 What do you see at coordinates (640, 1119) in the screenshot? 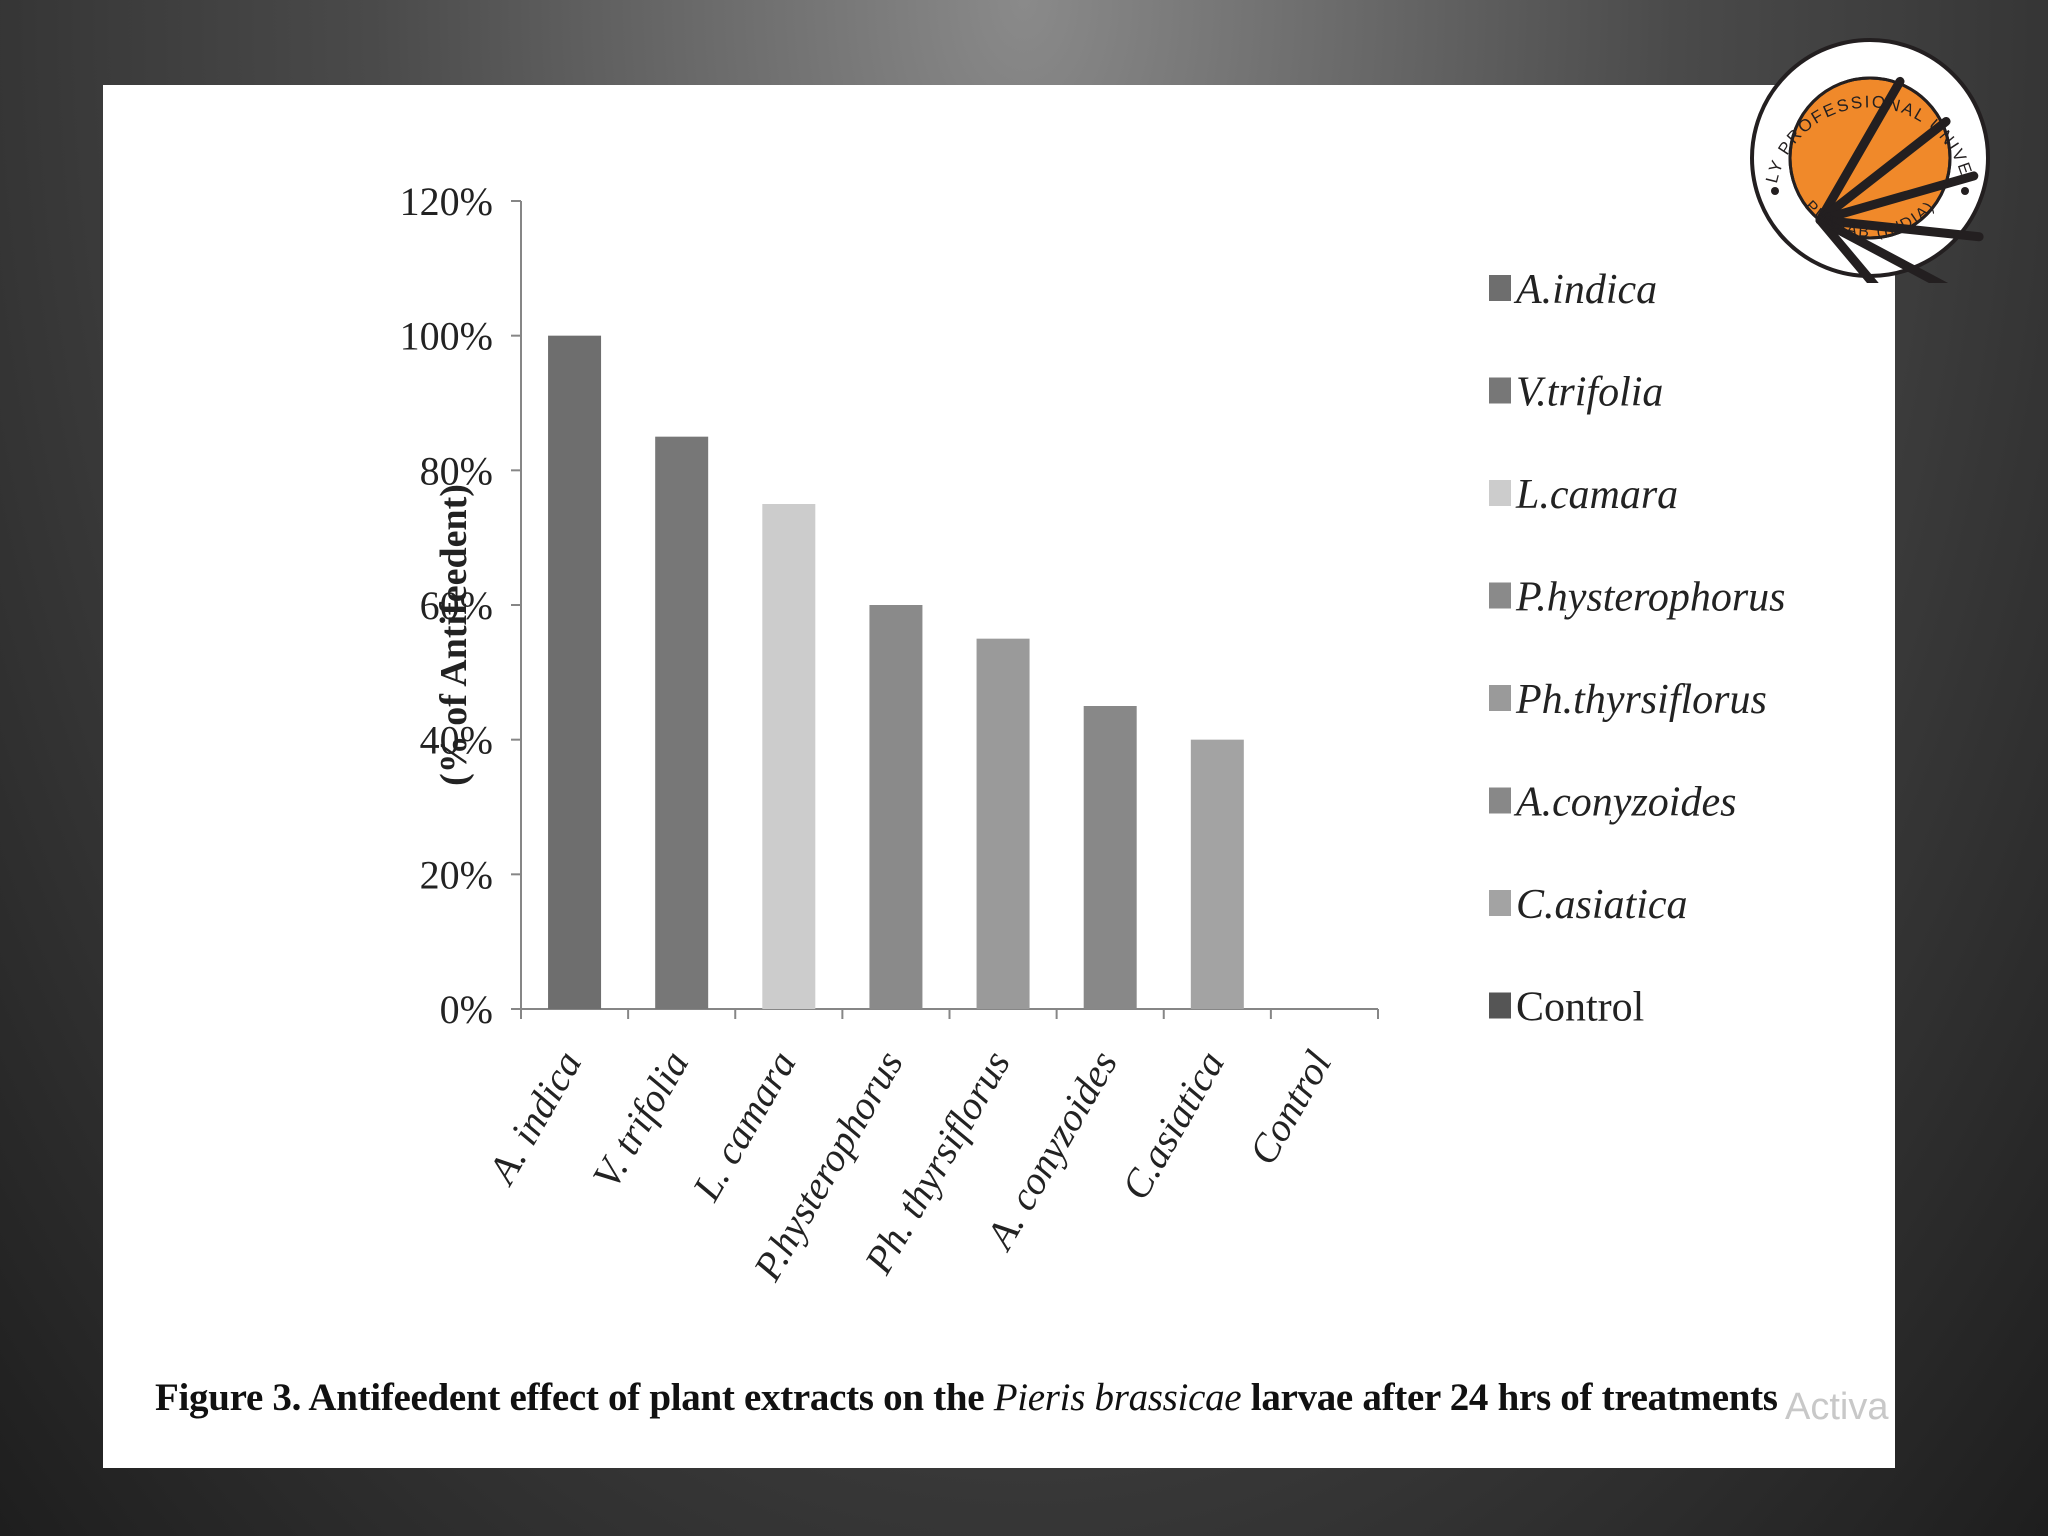
I see `x-tick-label: V. trifolia` at bounding box center [640, 1119].